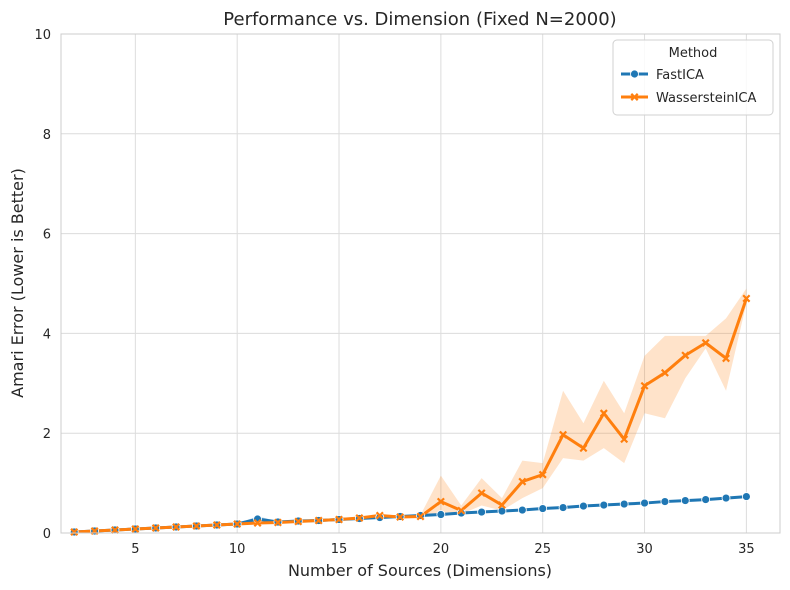  Describe the element at coordinates (644, 549) in the screenshot. I see `x-tick-label: 30` at that location.